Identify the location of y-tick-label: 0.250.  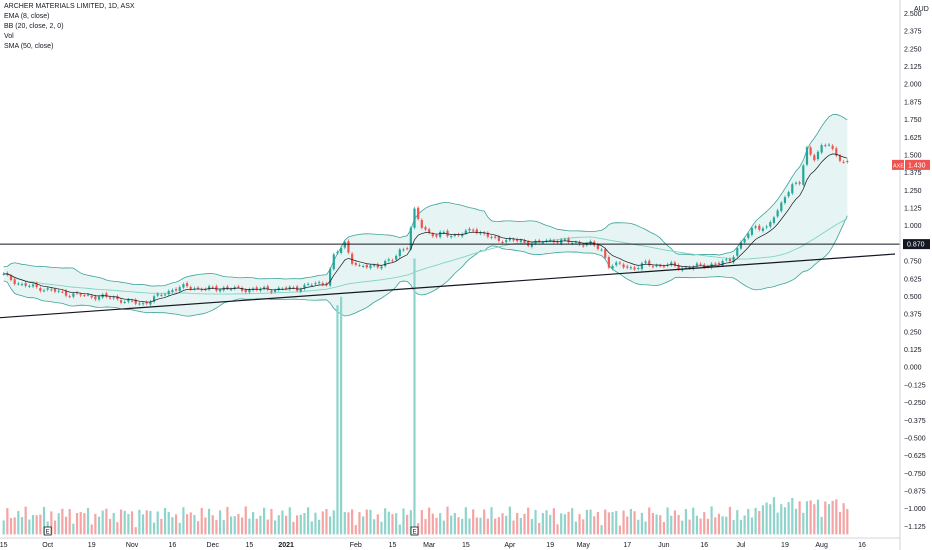
(913, 332).